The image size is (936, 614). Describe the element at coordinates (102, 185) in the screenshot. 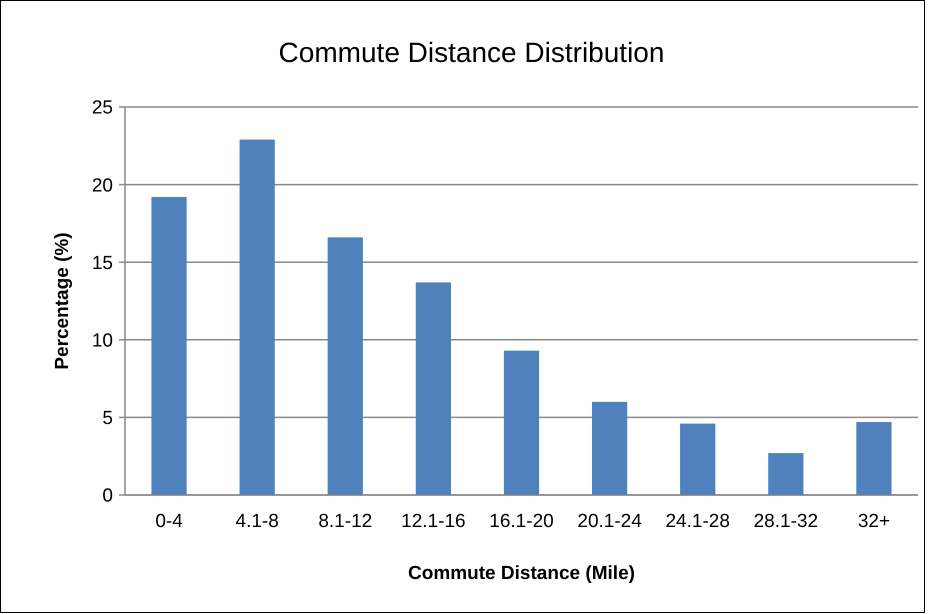

I see `y-tick-label: 20` at that location.